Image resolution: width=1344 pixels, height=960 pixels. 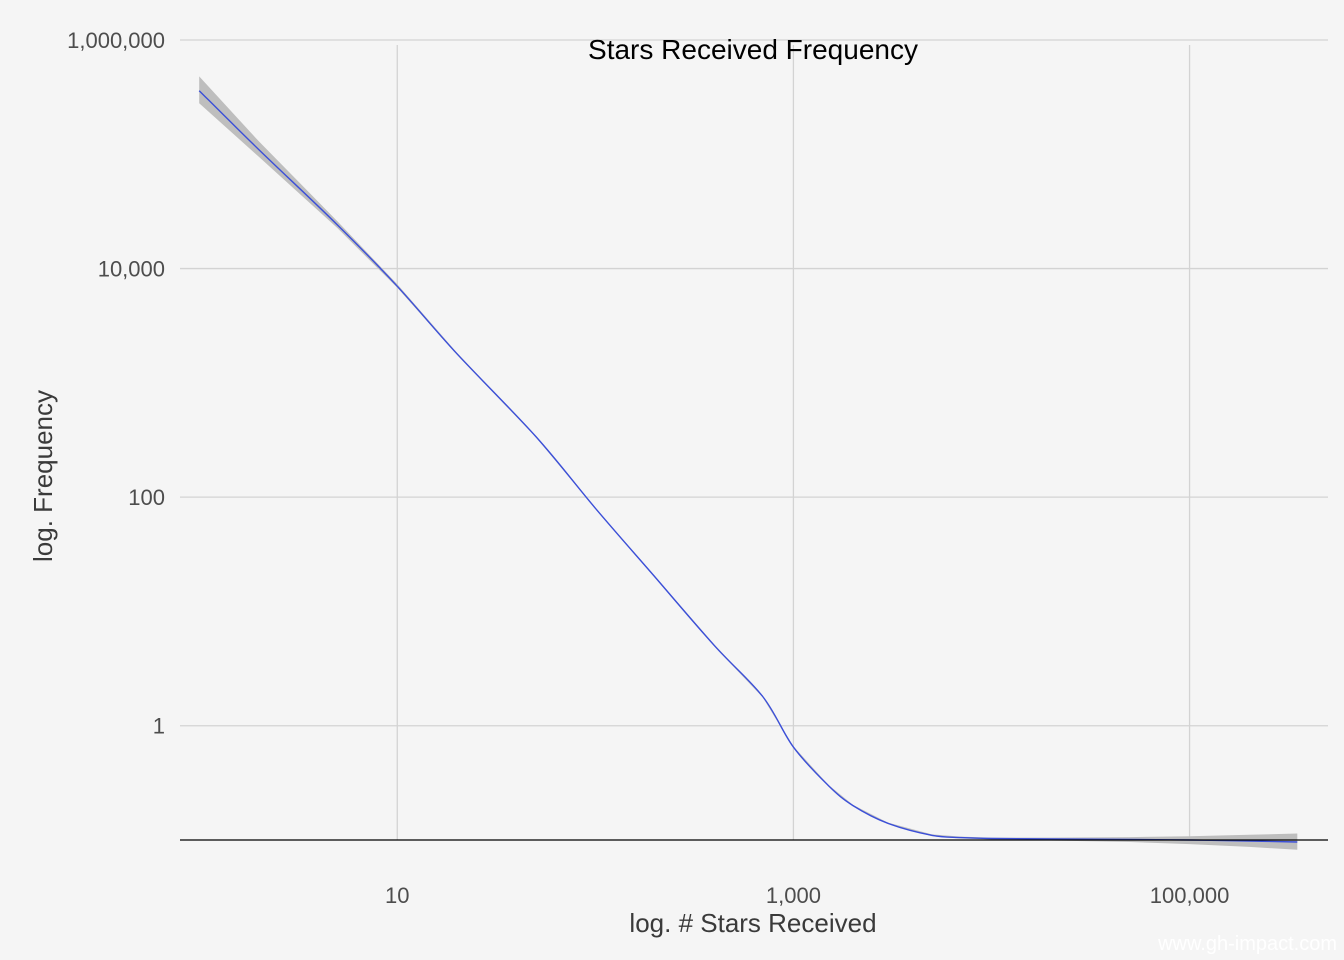 I want to click on x-tick-label: 10, so click(x=397, y=895).